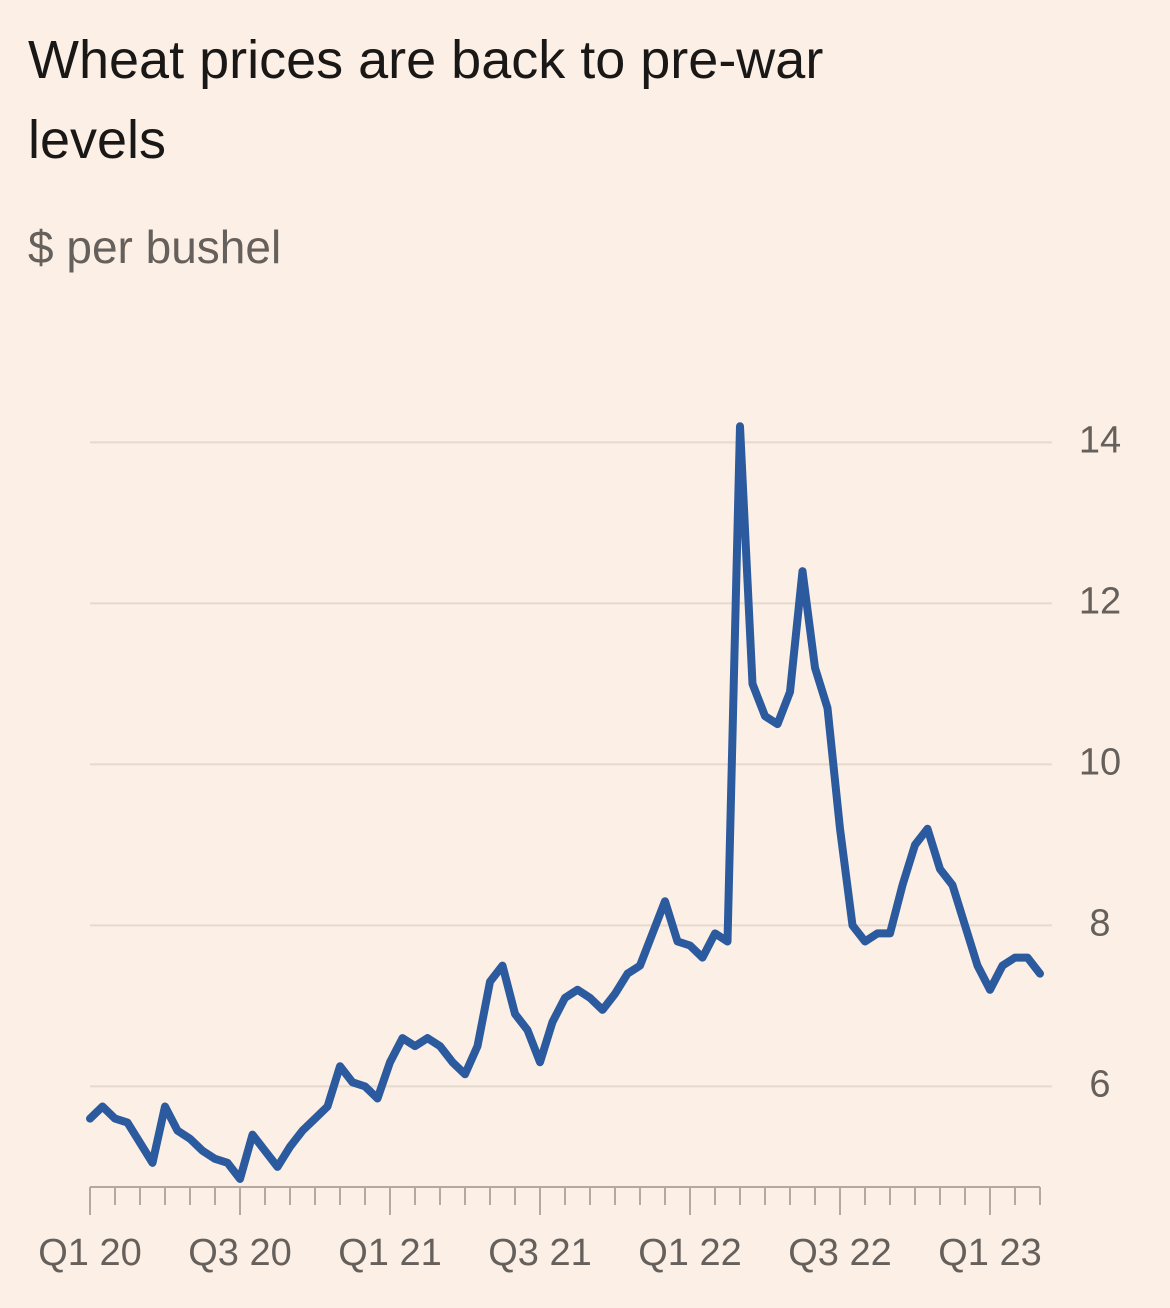 The height and width of the screenshot is (1308, 1170). I want to click on y-tick-label: 6, so click(1099, 1084).